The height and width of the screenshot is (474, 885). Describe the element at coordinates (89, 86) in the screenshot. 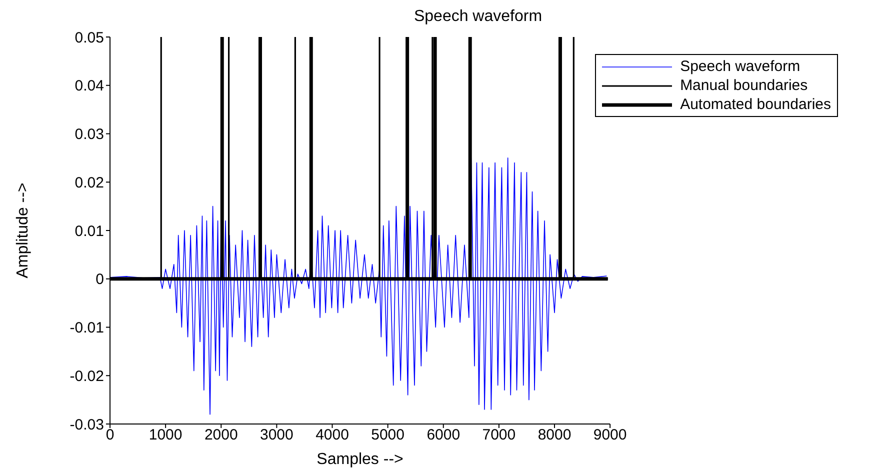

I see `y-tick-label: 0.04` at that location.